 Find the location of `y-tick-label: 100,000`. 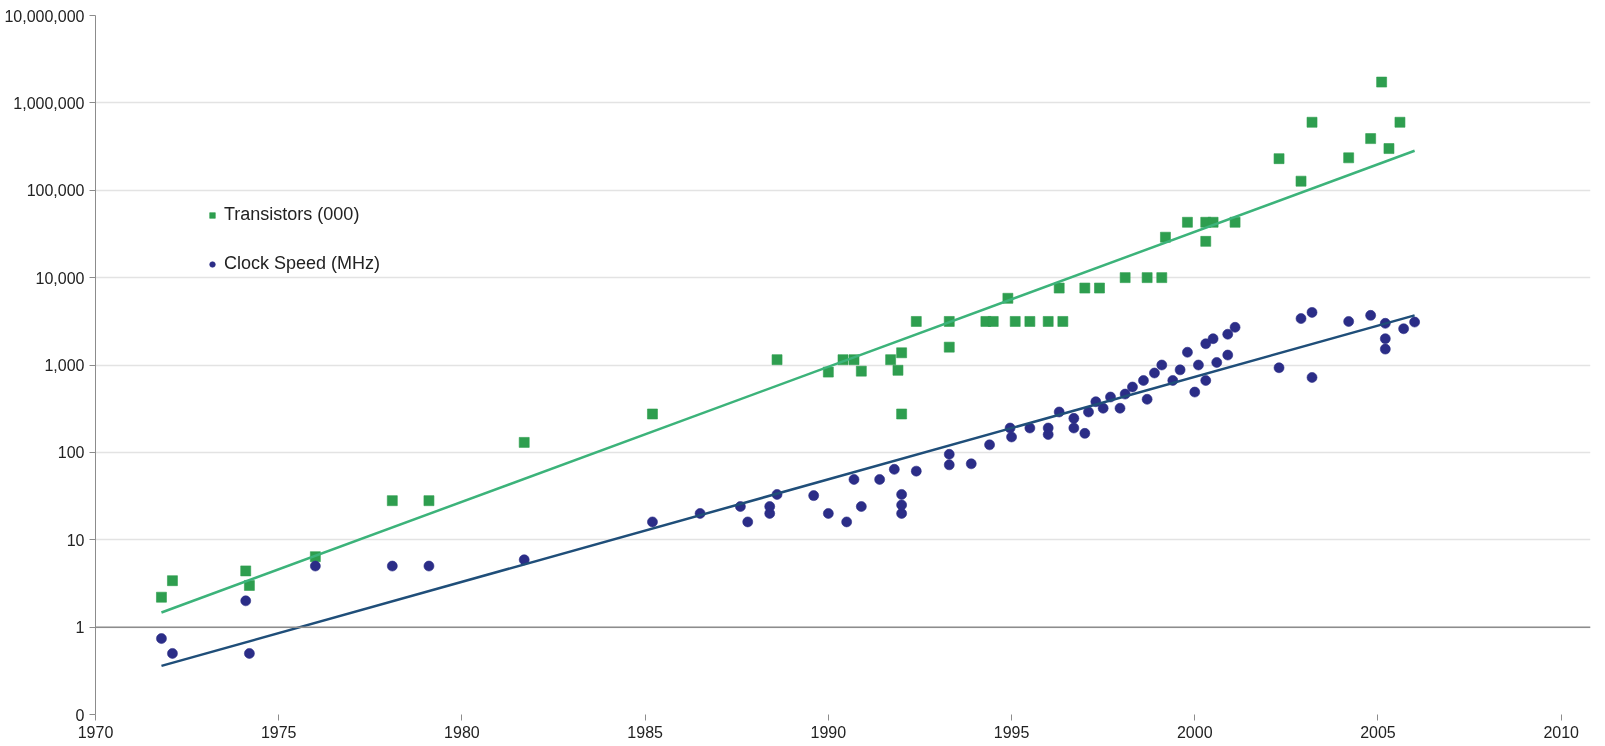

y-tick-label: 100,000 is located at coordinates (55, 191).